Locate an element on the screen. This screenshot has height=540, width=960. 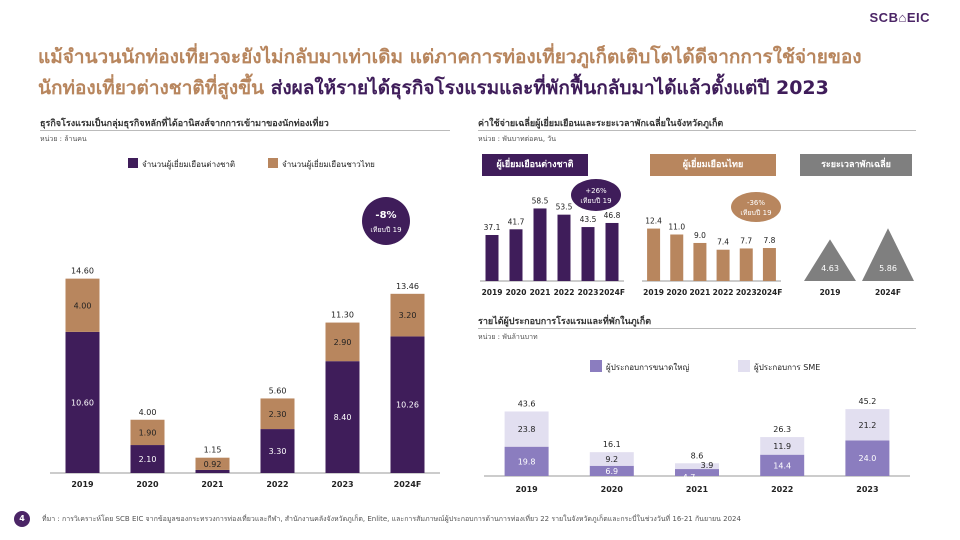
value-label-1-2021: 3.9 is located at coordinates (707, 465).